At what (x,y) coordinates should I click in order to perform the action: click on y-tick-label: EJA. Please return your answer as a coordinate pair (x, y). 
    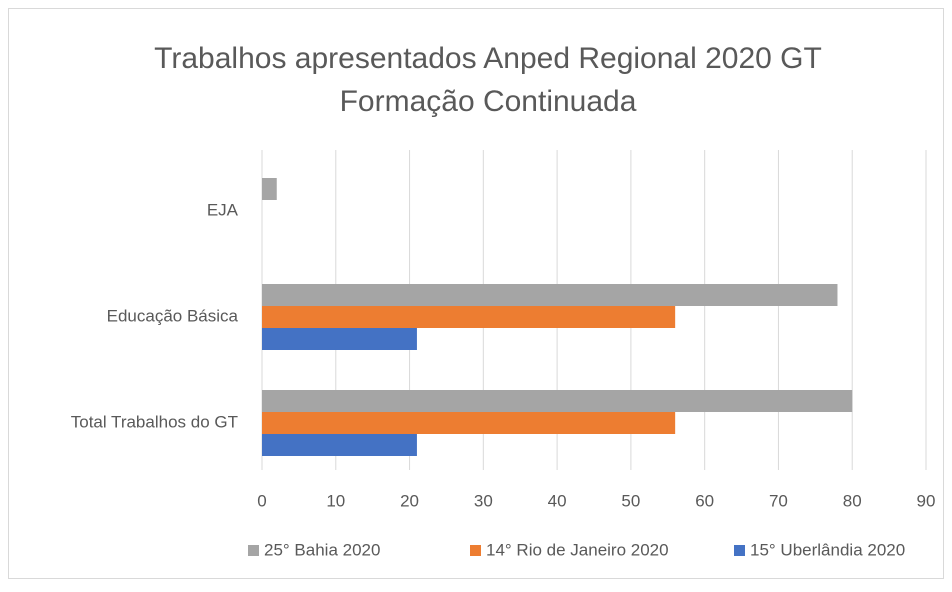
    Looking at the image, I should click on (223, 209).